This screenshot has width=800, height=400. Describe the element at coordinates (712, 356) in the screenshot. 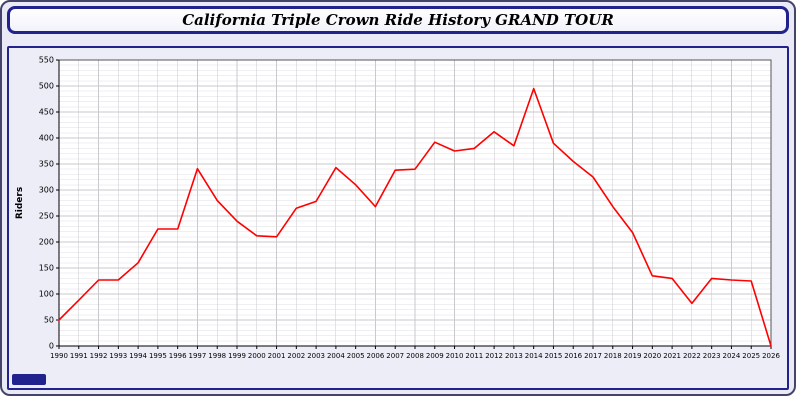

I see `svg-text: 2023` at that location.